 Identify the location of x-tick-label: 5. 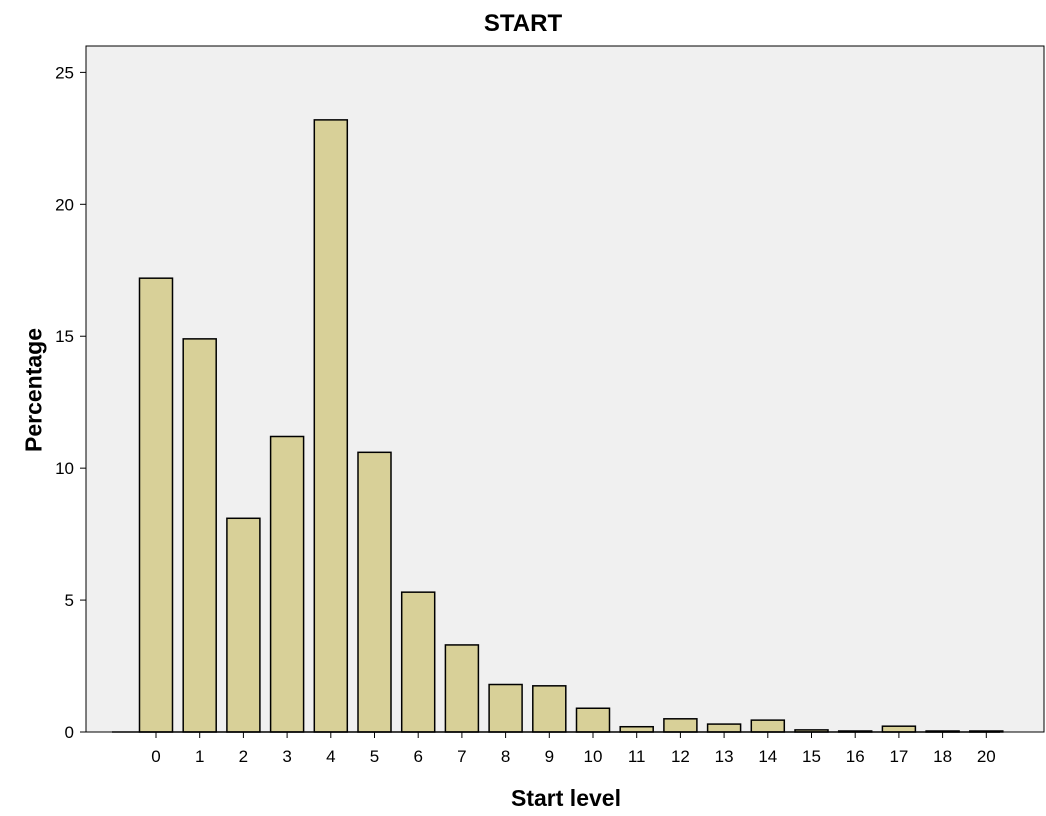
(374, 756).